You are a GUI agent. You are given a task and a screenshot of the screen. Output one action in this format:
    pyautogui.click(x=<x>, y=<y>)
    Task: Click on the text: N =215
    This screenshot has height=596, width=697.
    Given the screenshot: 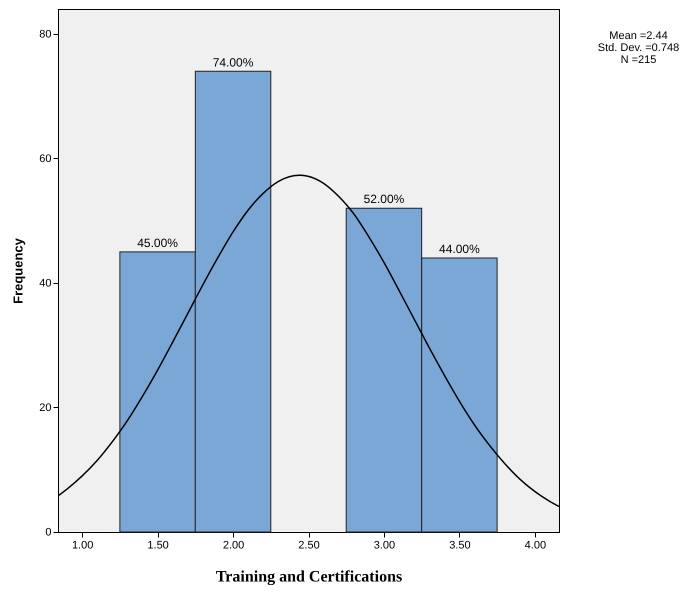 What is the action you would take?
    pyautogui.click(x=639, y=60)
    